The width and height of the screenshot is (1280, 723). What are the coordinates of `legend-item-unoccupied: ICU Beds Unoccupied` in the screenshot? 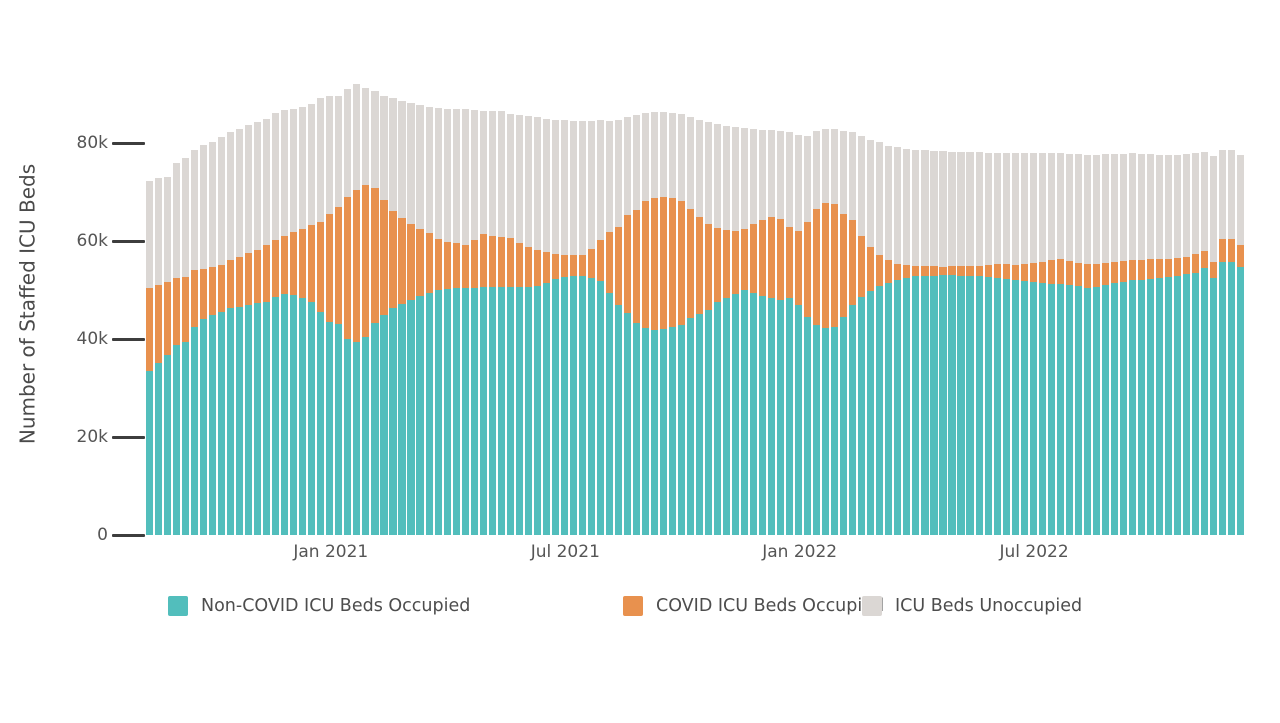 It's located at (972, 606).